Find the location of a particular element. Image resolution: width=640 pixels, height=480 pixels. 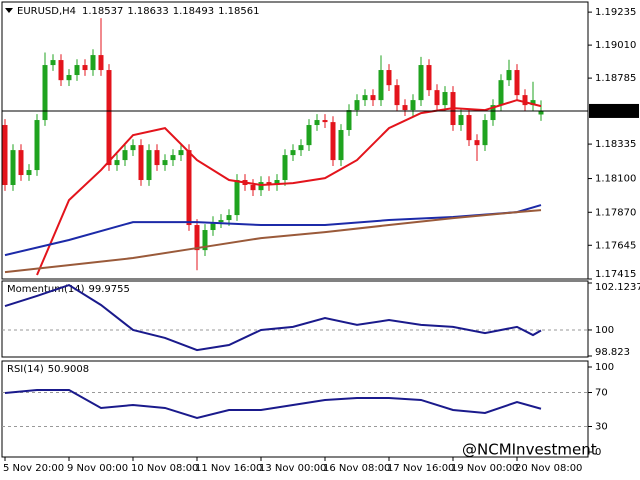

momentum-panel is located at coordinates (295, 319).